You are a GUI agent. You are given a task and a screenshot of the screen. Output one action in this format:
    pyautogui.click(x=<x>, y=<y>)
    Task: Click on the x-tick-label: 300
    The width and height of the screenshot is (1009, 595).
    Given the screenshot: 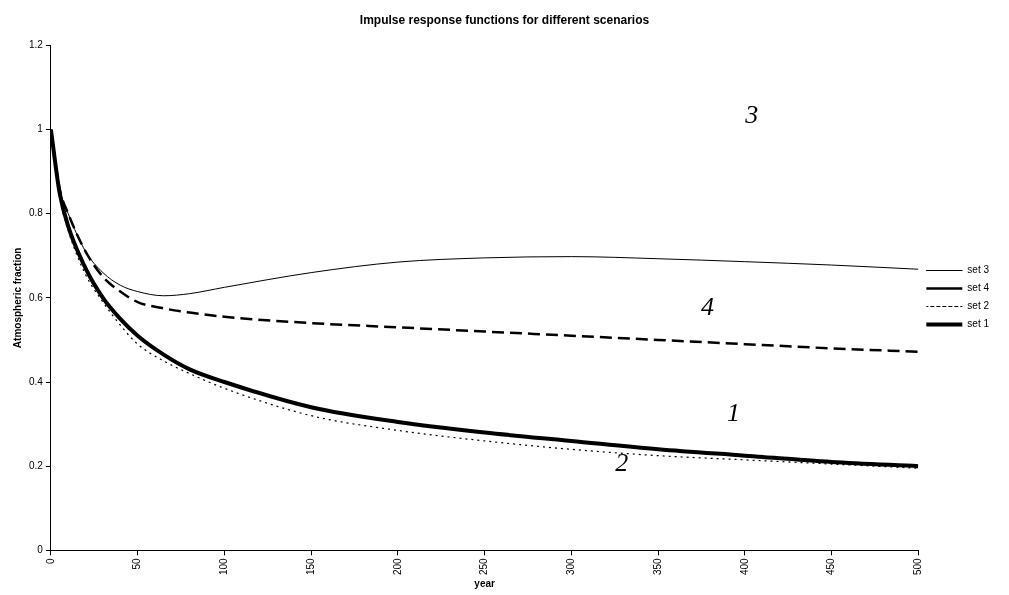 What is the action you would take?
    pyautogui.click(x=571, y=566)
    